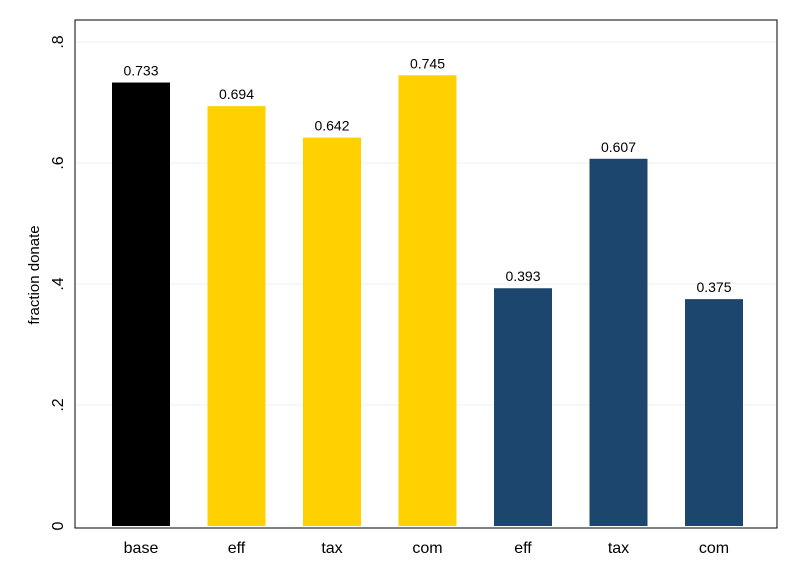  Describe the element at coordinates (58, 404) in the screenshot. I see `y-tick-label: .2` at that location.